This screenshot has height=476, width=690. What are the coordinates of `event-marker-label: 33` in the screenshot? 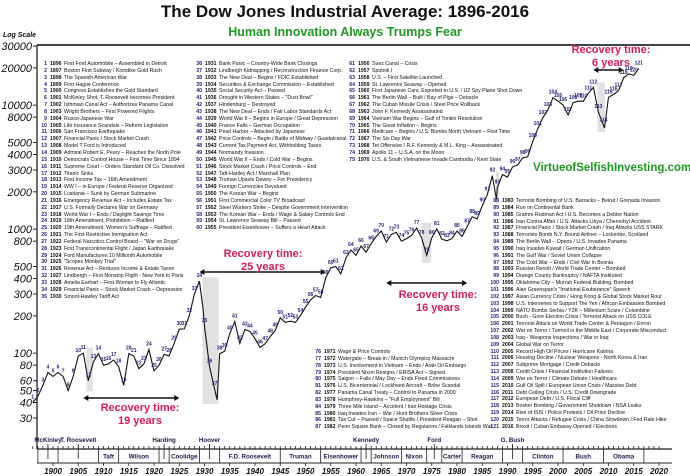 It's located at (195, 289).